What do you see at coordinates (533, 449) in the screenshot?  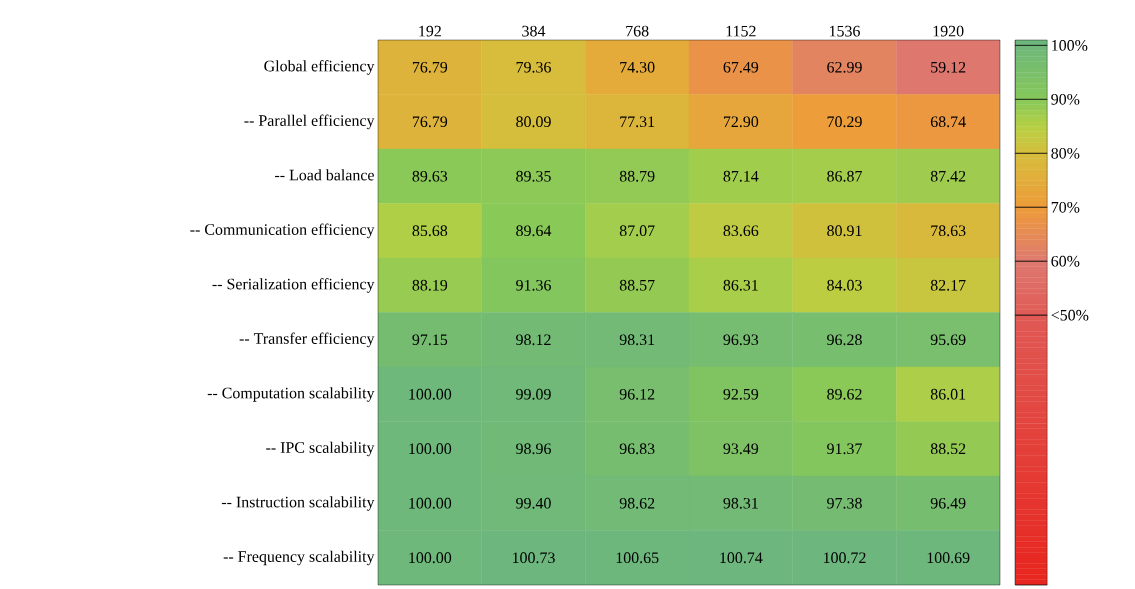 I see `data-label: 98.96` at bounding box center [533, 449].